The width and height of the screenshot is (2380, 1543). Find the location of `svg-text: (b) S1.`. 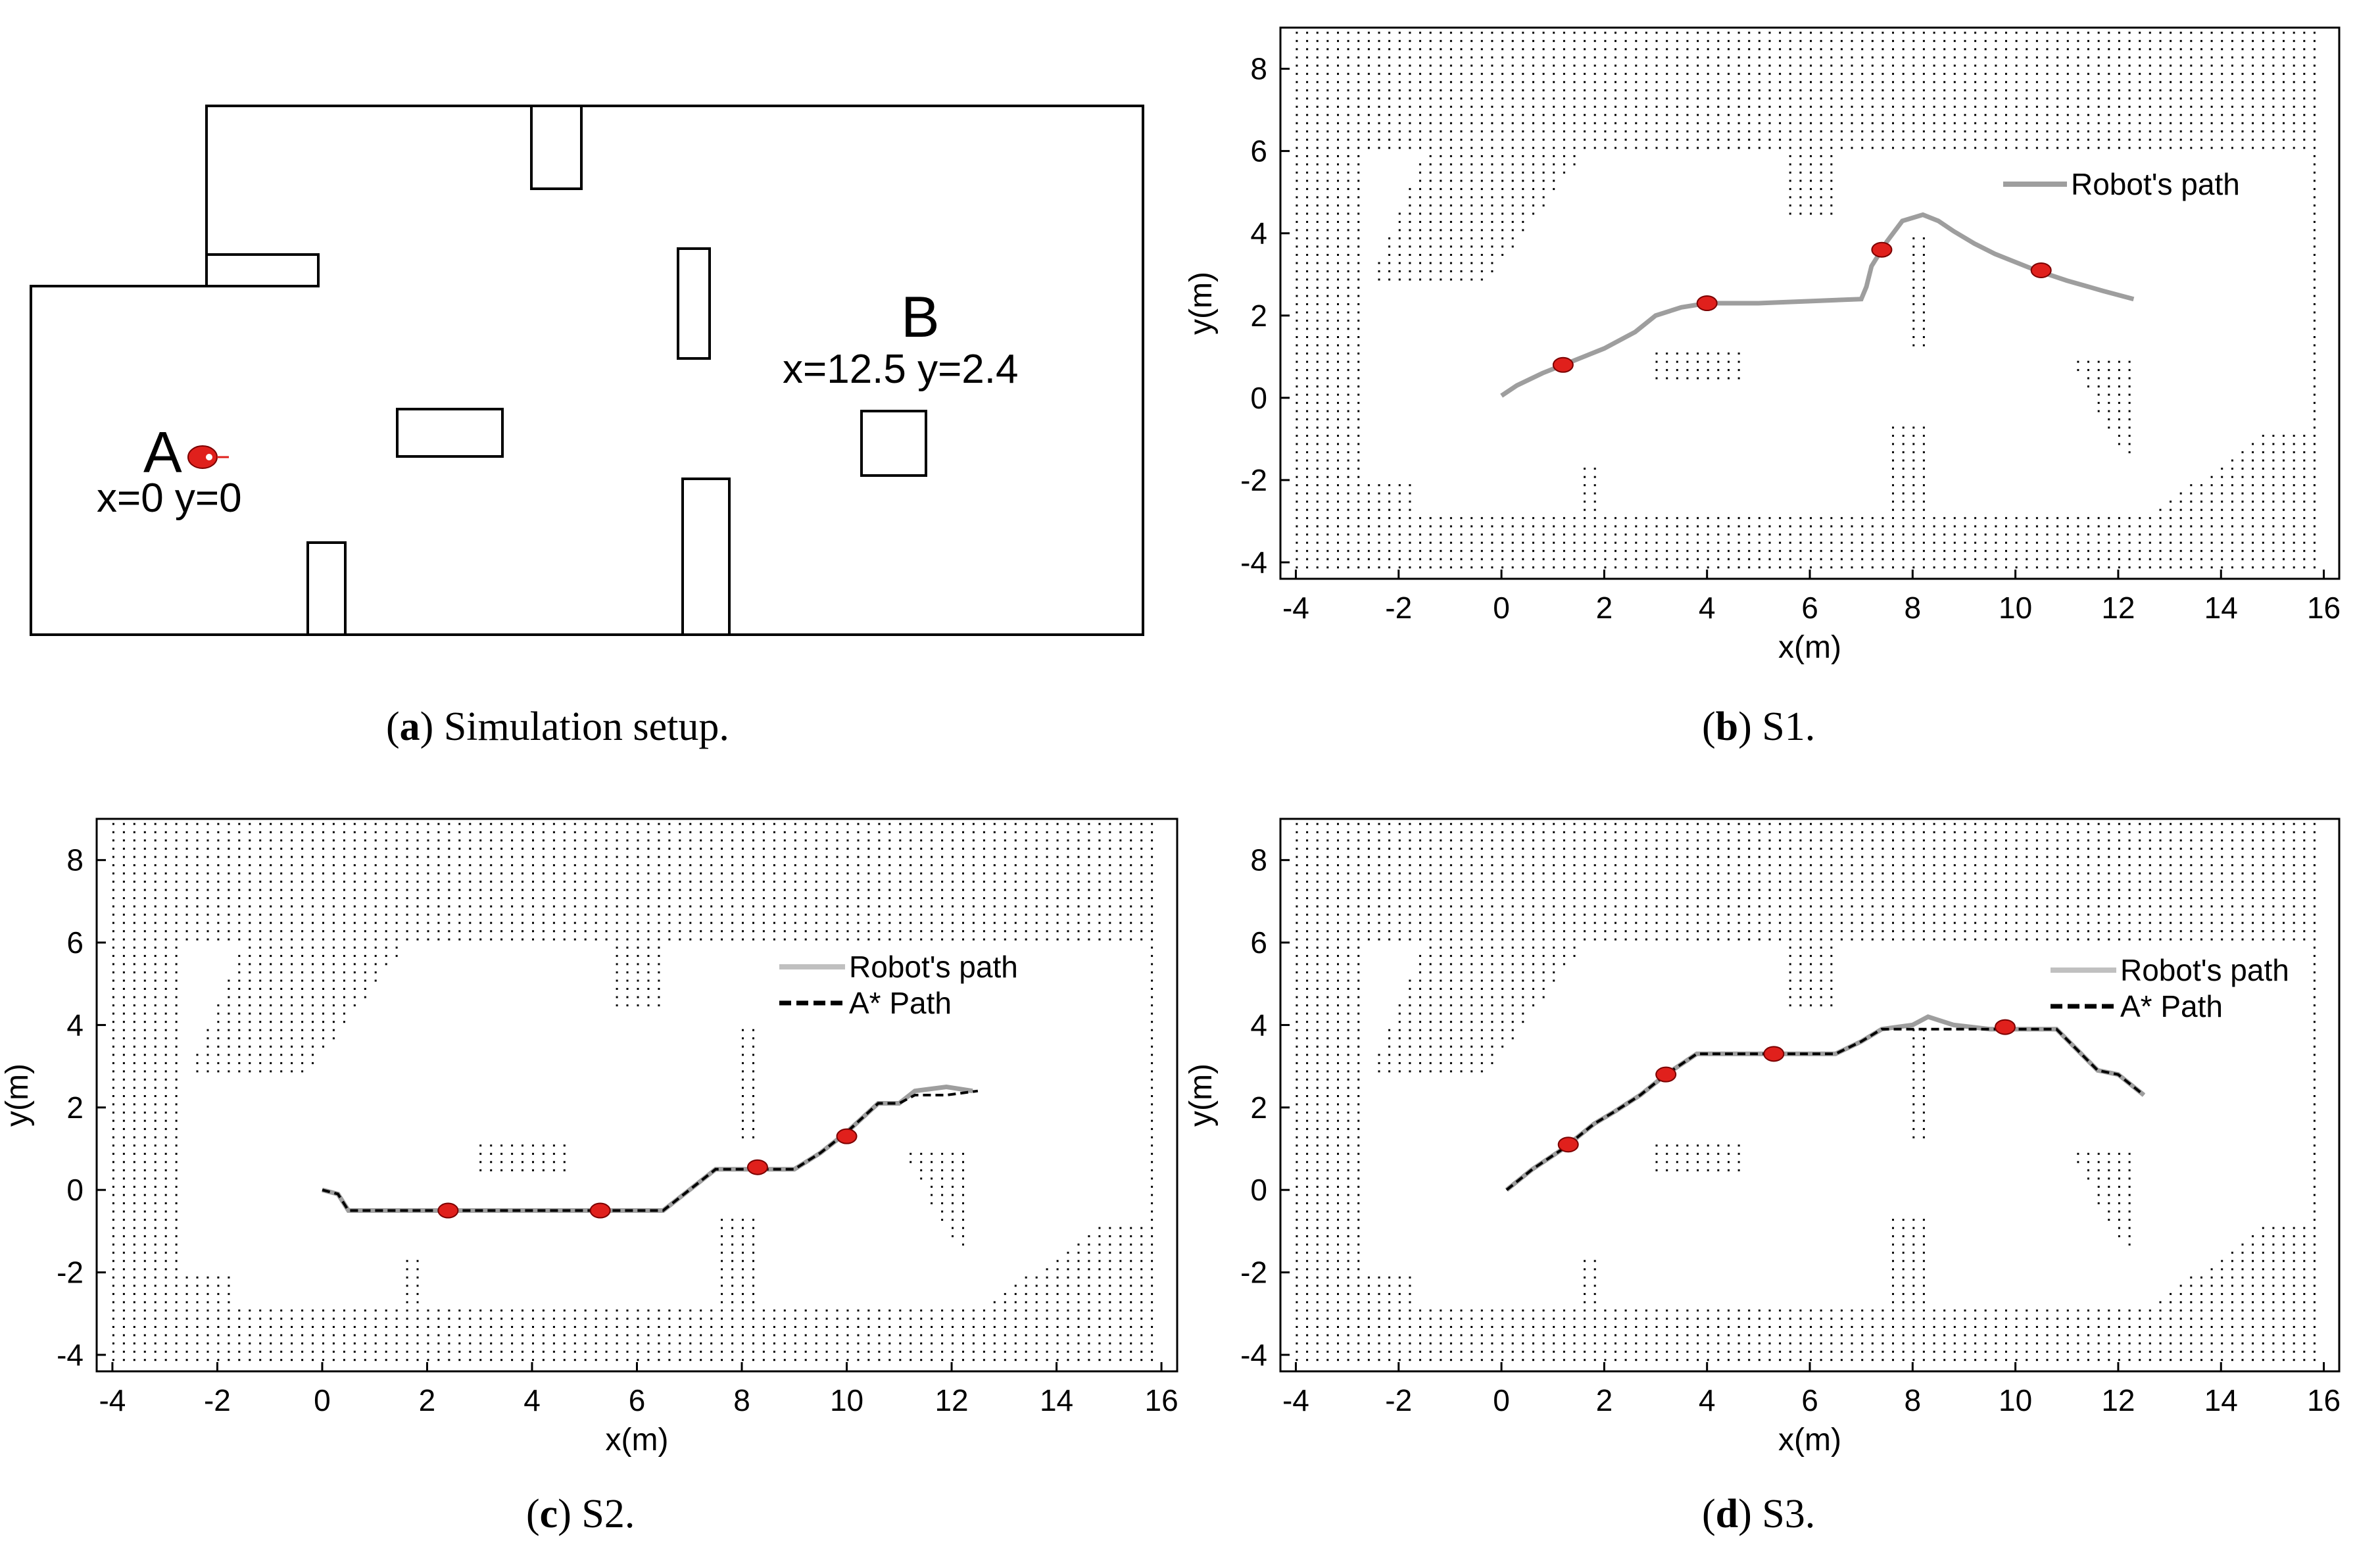

svg-text: (b) S1. is located at coordinates (1758, 726).